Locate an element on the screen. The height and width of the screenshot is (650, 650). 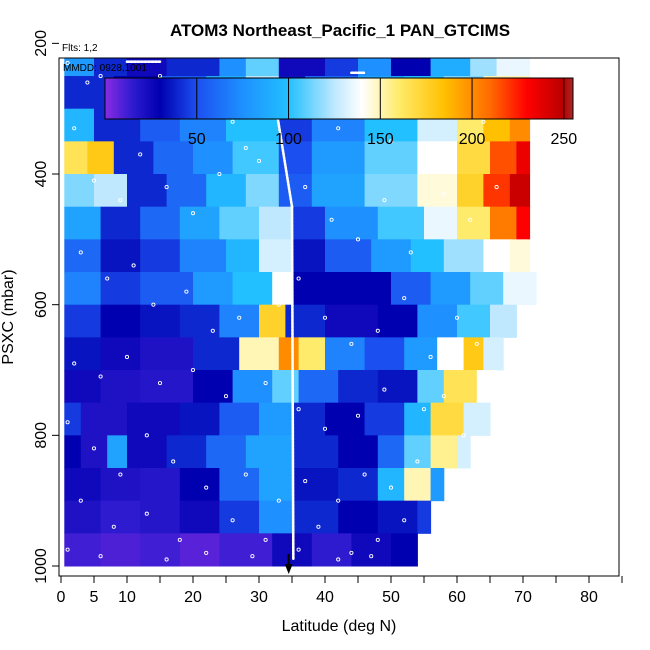
colorbar: 50 100 150 200 250 is located at coordinates (340, 112).